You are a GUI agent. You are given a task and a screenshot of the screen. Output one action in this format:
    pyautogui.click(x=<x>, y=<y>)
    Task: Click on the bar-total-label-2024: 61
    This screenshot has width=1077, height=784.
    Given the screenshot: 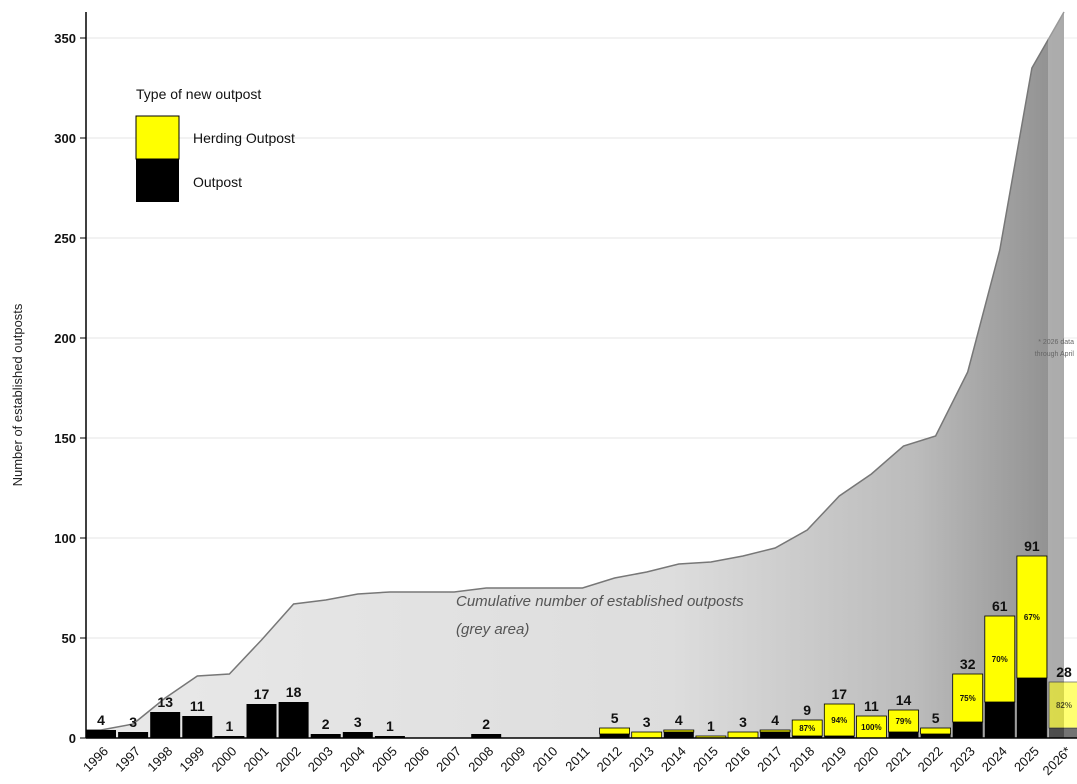 What is the action you would take?
    pyautogui.click(x=1000, y=606)
    